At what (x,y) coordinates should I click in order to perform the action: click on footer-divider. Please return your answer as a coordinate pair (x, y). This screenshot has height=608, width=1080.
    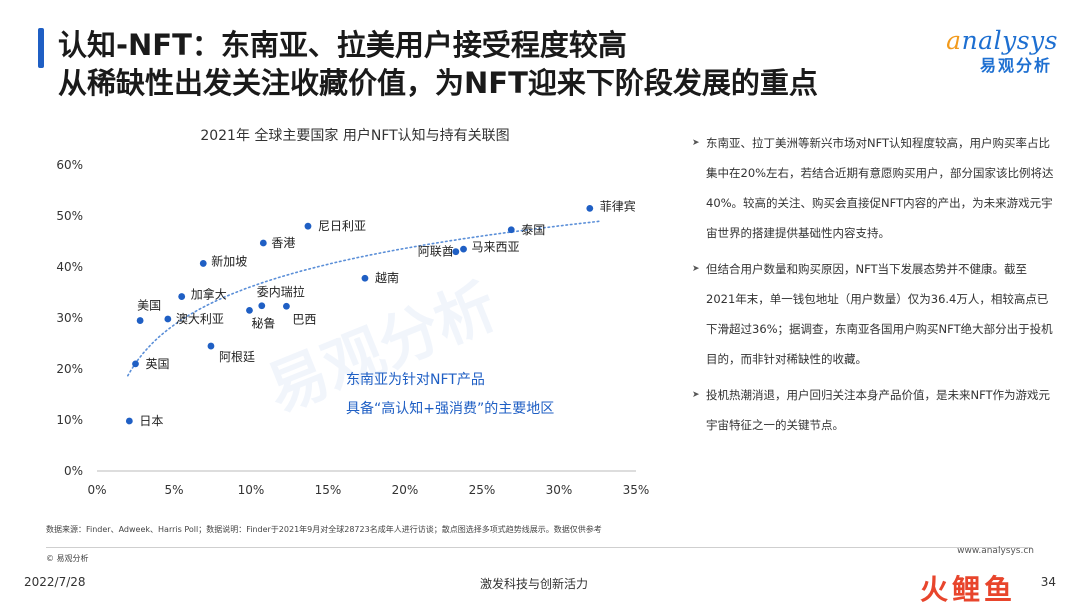
    Looking at the image, I should click on (539, 547).